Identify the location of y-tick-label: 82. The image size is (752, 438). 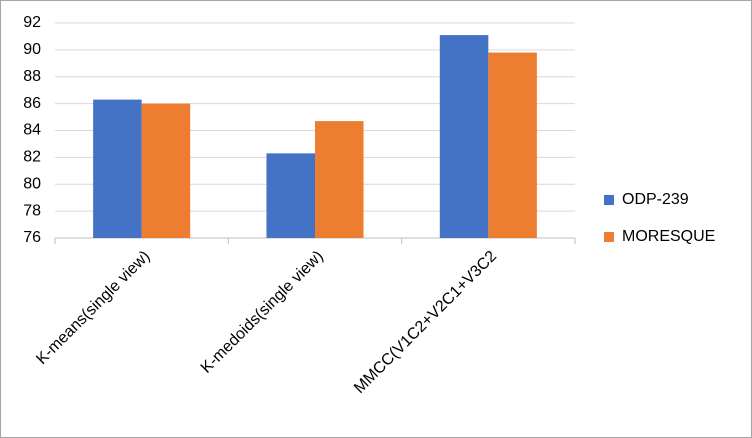
(32, 157).